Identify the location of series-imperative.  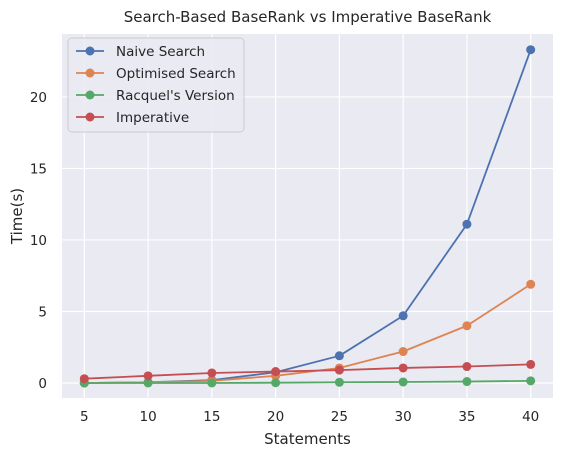
(307, 371).